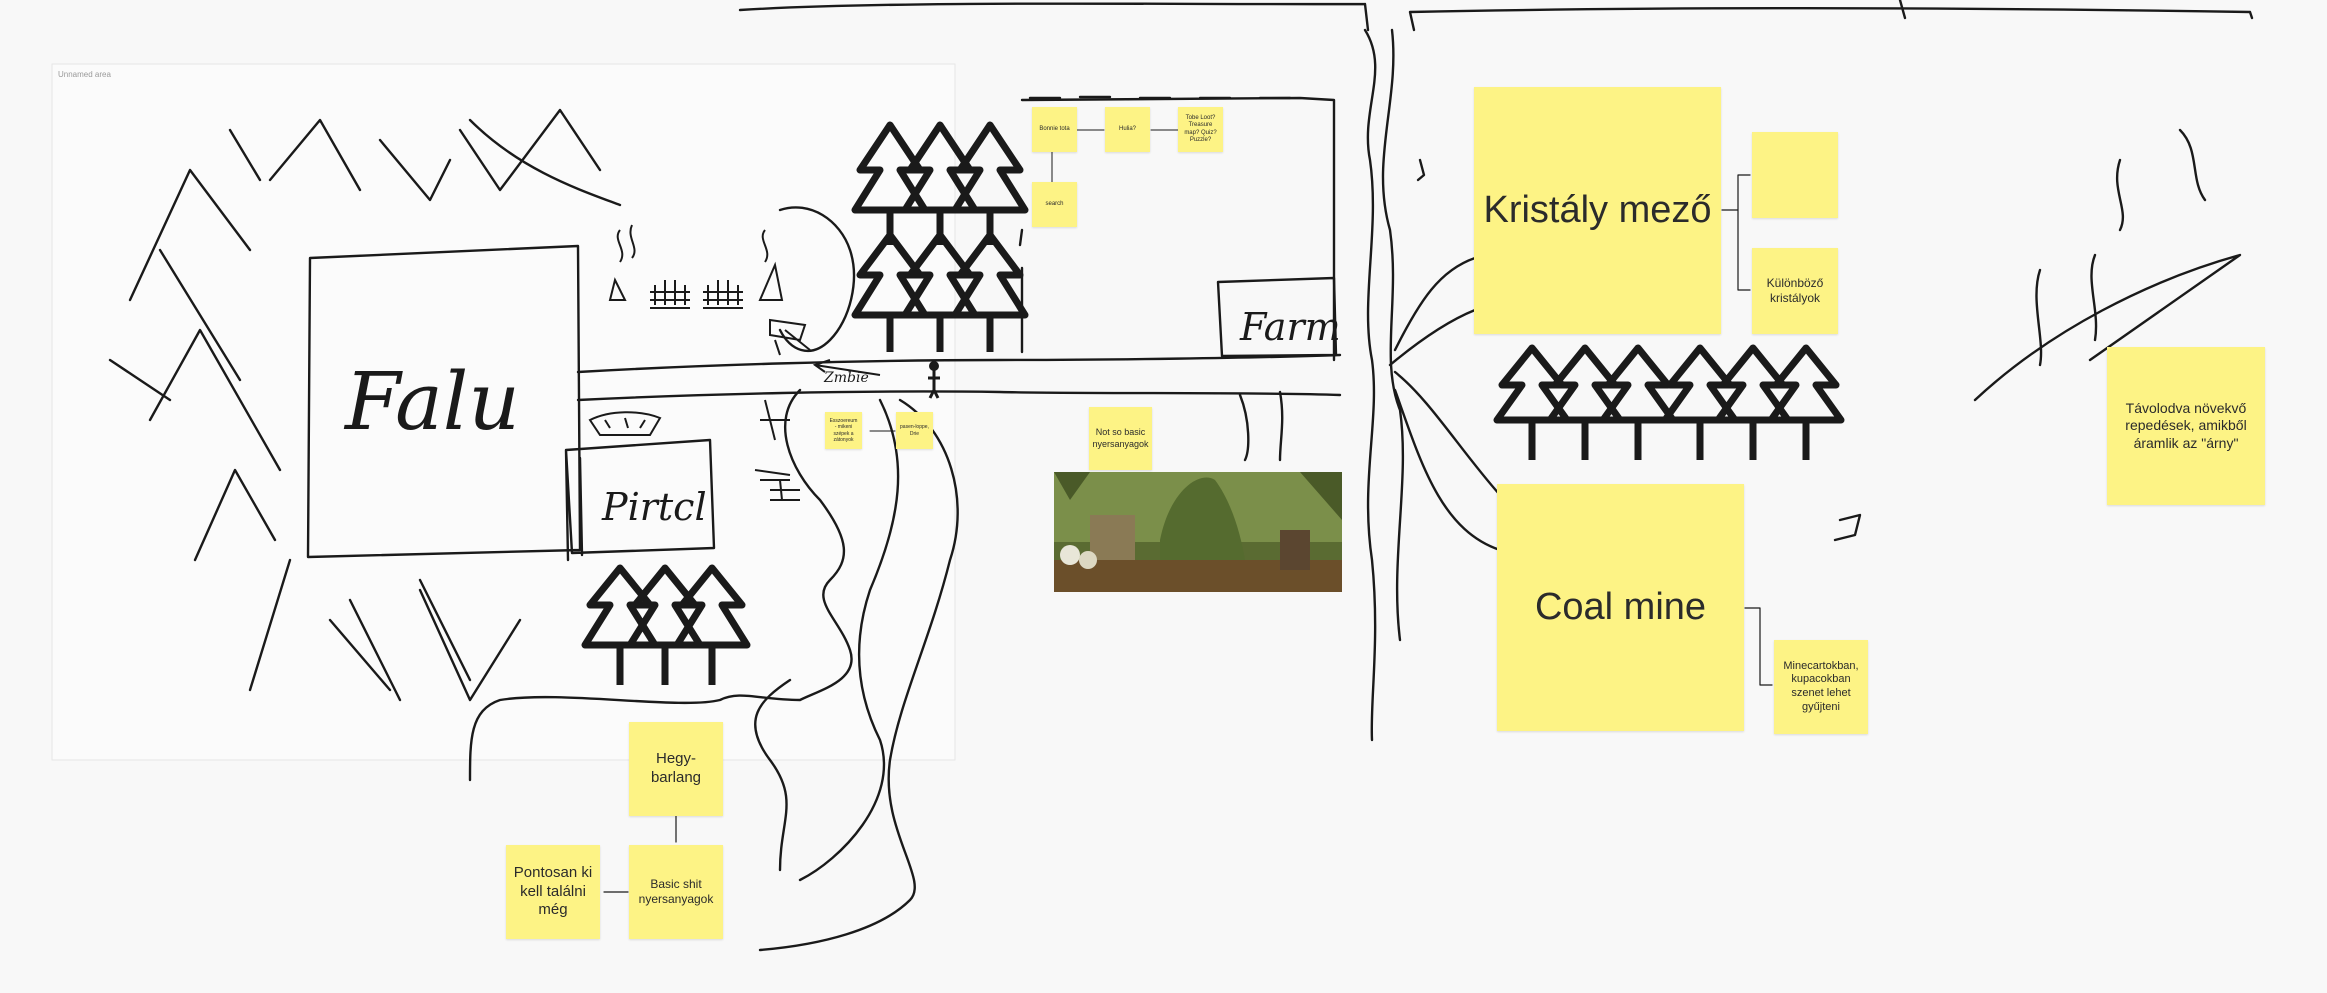  Describe the element at coordinates (84, 74) in the screenshot. I see `area-label: Unnamed area` at that location.